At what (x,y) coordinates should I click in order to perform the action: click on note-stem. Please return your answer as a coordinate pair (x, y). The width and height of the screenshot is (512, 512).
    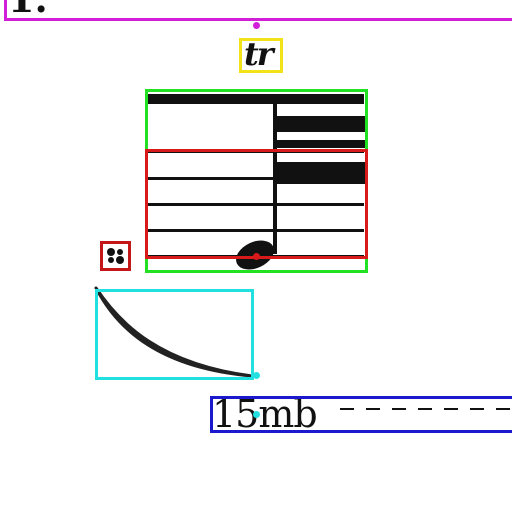
    Looking at the image, I should click on (275, 179).